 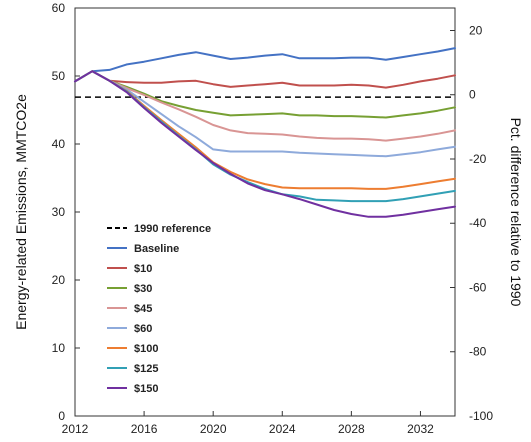 I want to click on x-tick-label: 2028, so click(x=351, y=429).